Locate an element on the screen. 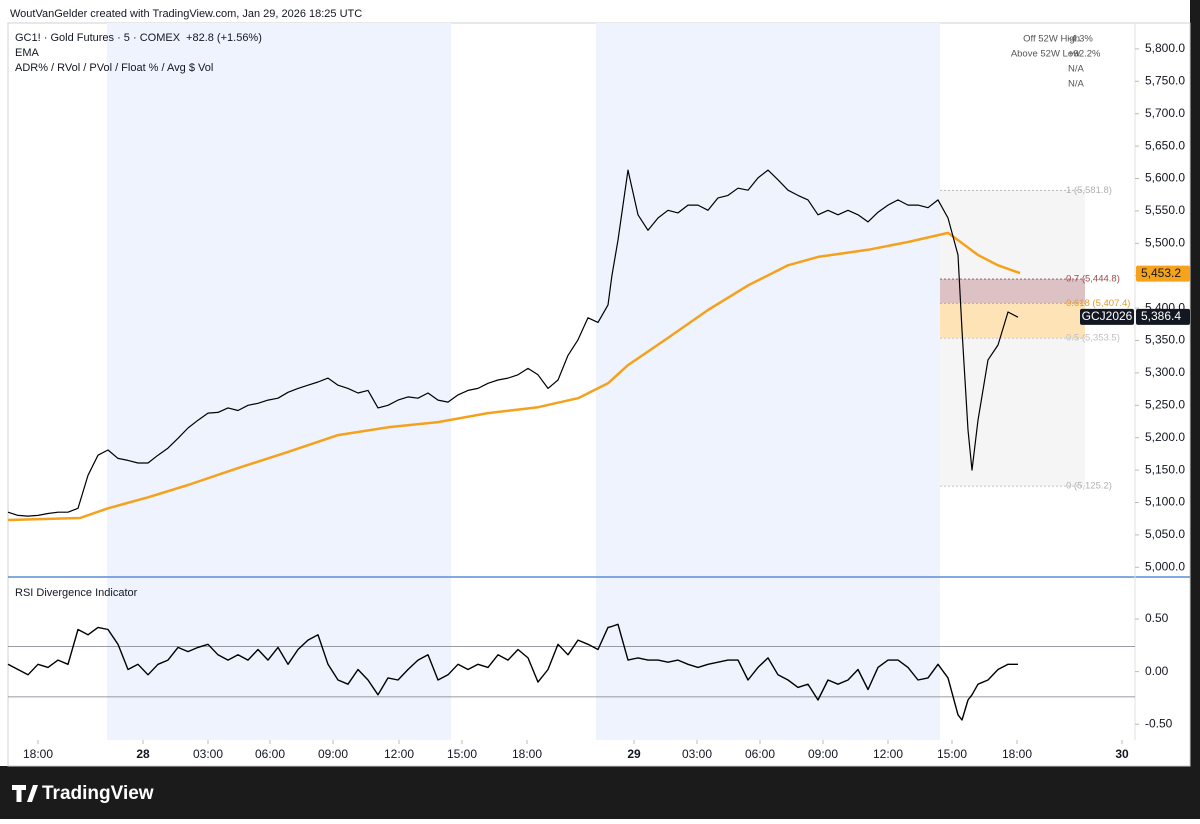 The image size is (1200, 824). logo-mark is located at coordinates (25, 793).